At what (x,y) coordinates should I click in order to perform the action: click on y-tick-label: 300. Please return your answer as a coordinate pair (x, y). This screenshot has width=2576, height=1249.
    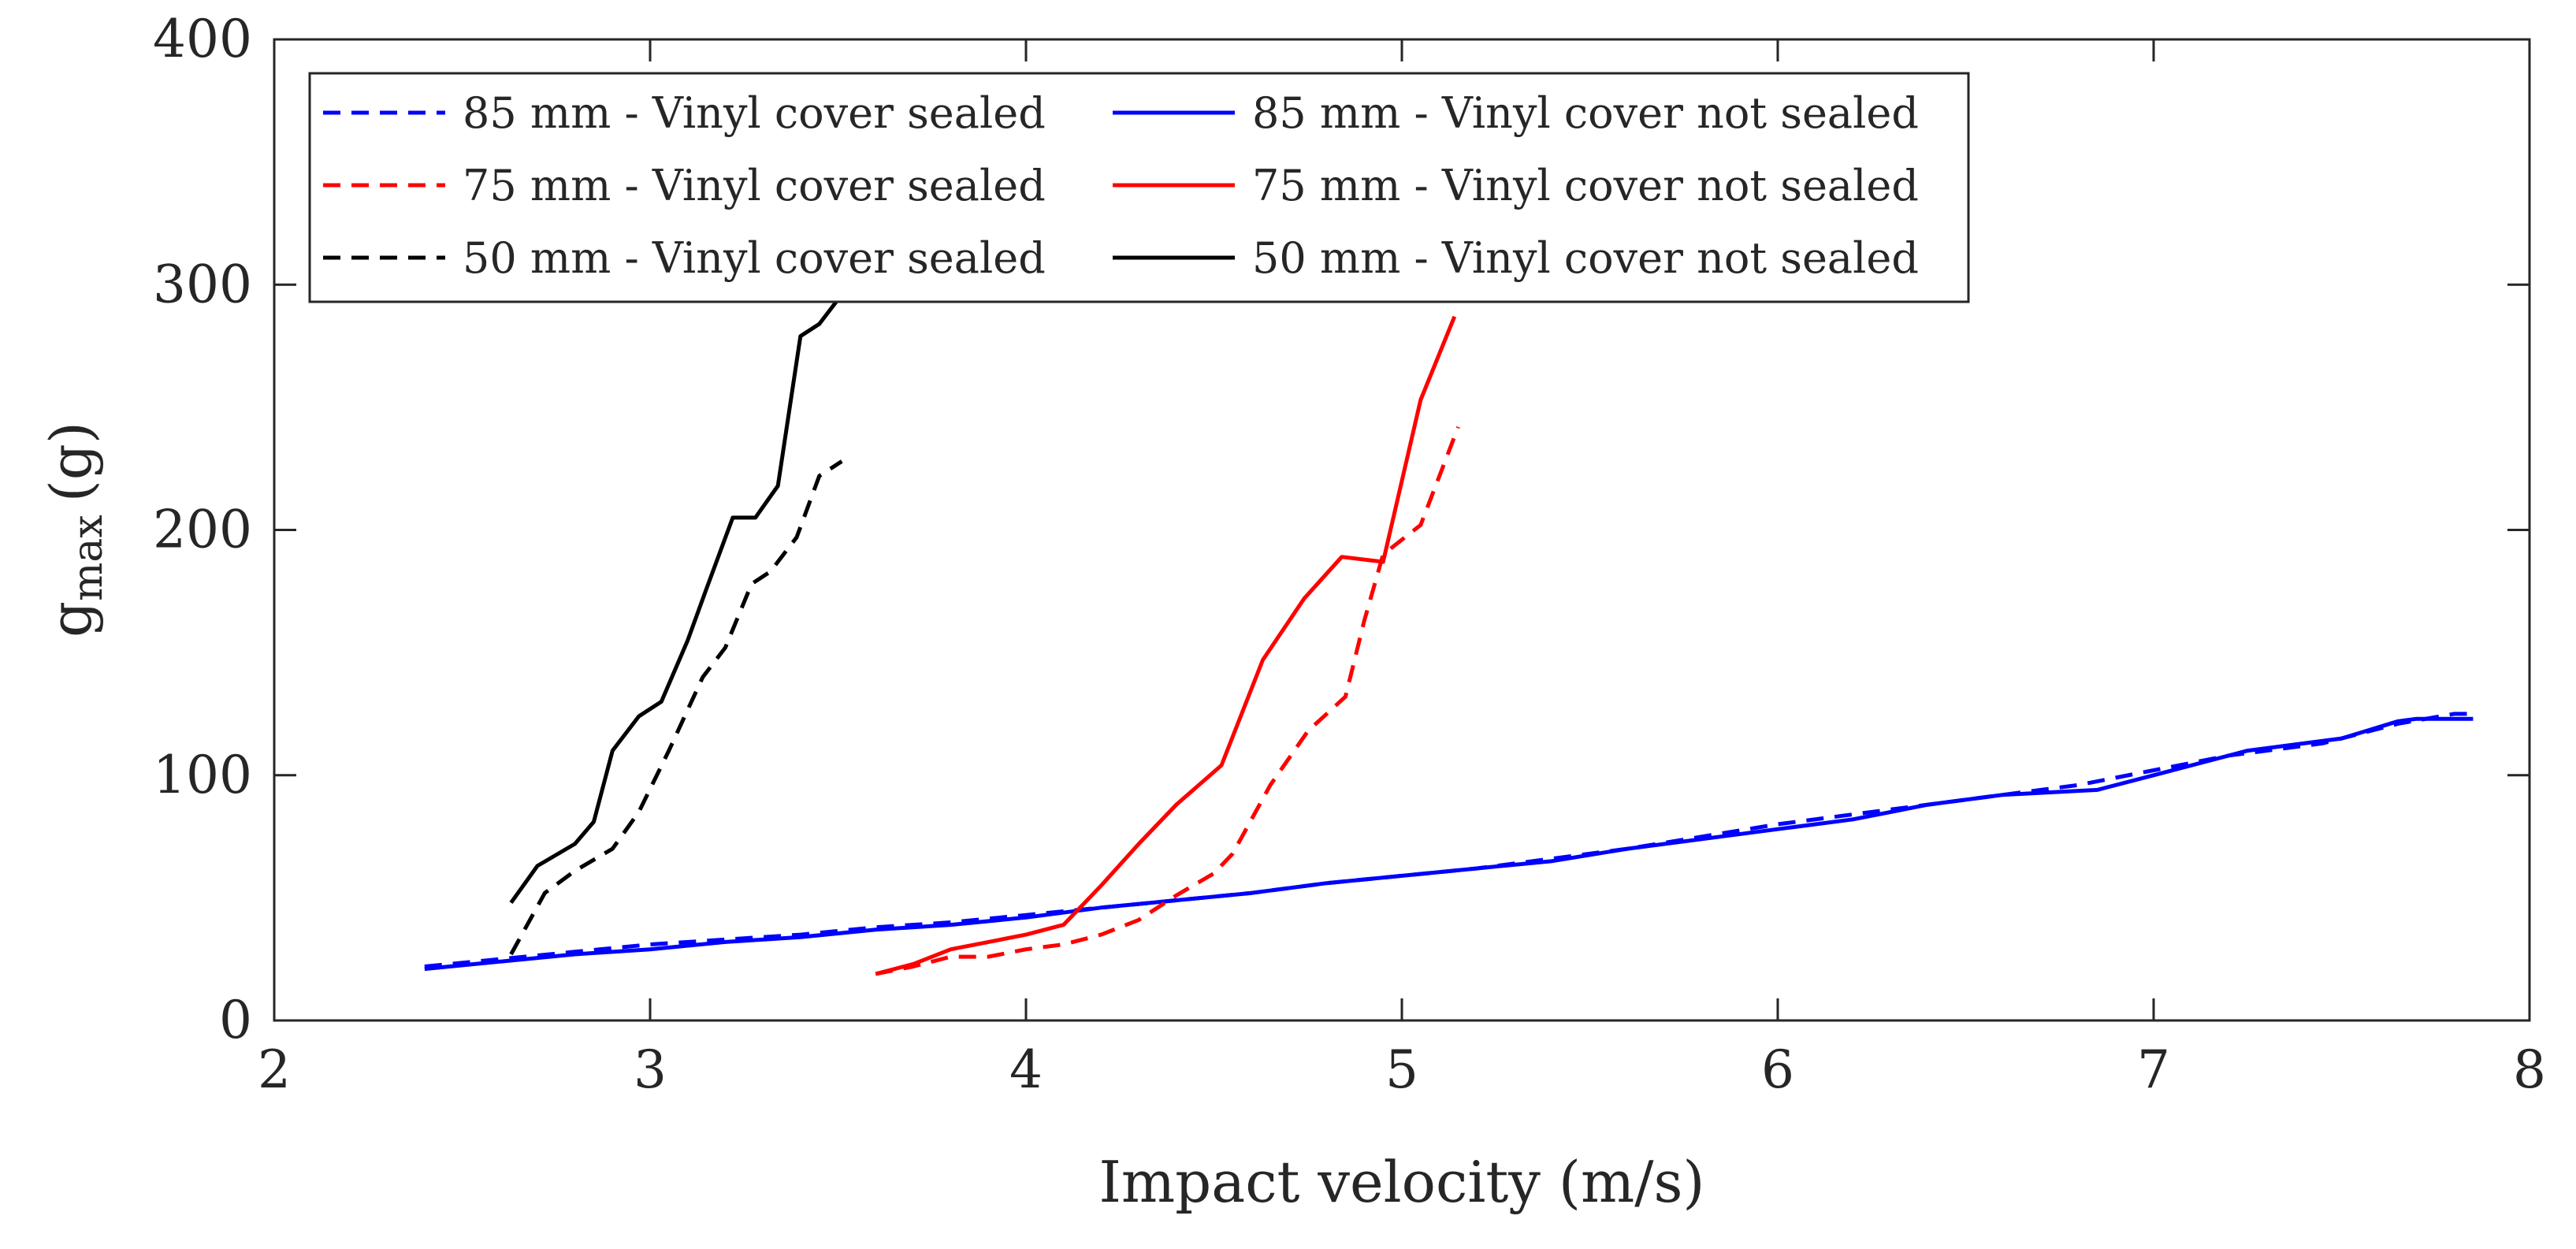
    Looking at the image, I should click on (202, 284).